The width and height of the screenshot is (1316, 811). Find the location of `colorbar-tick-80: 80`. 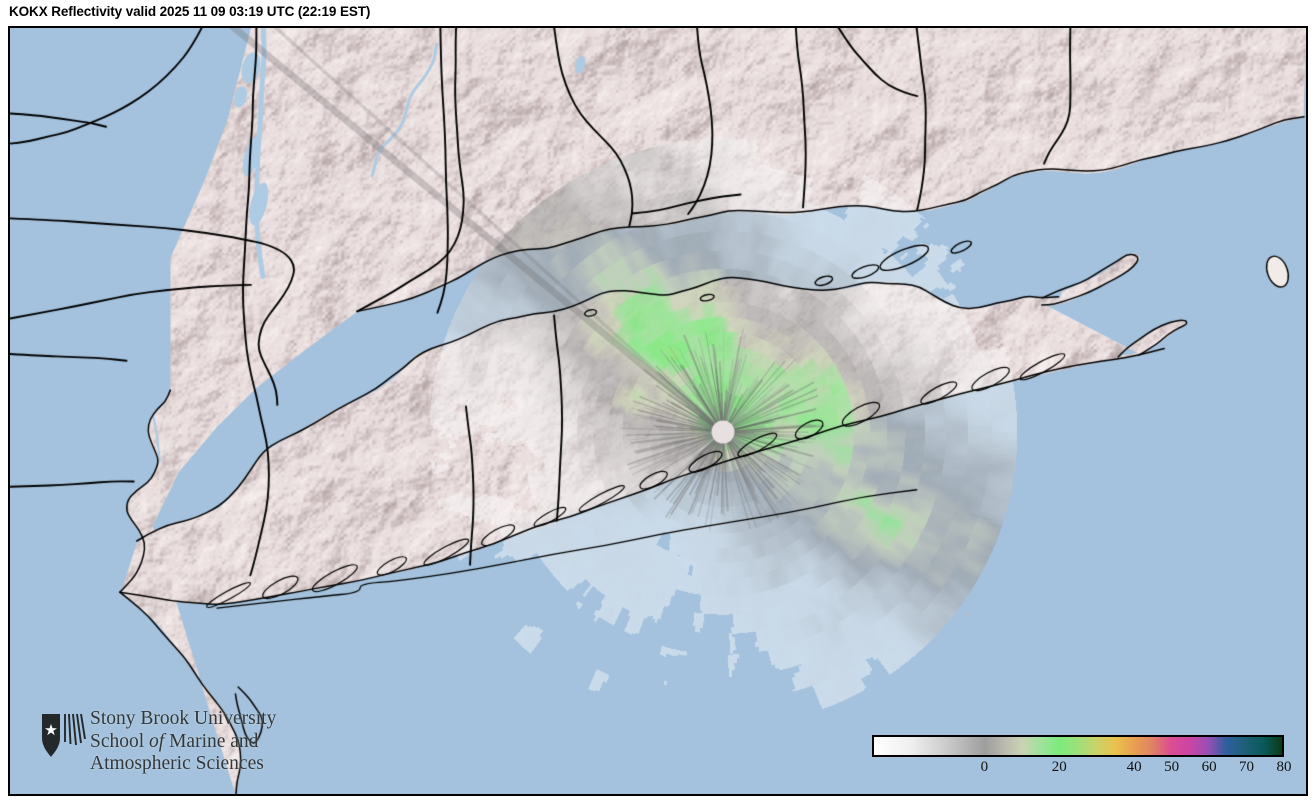

colorbar-tick-80: 80 is located at coordinates (1284, 767).